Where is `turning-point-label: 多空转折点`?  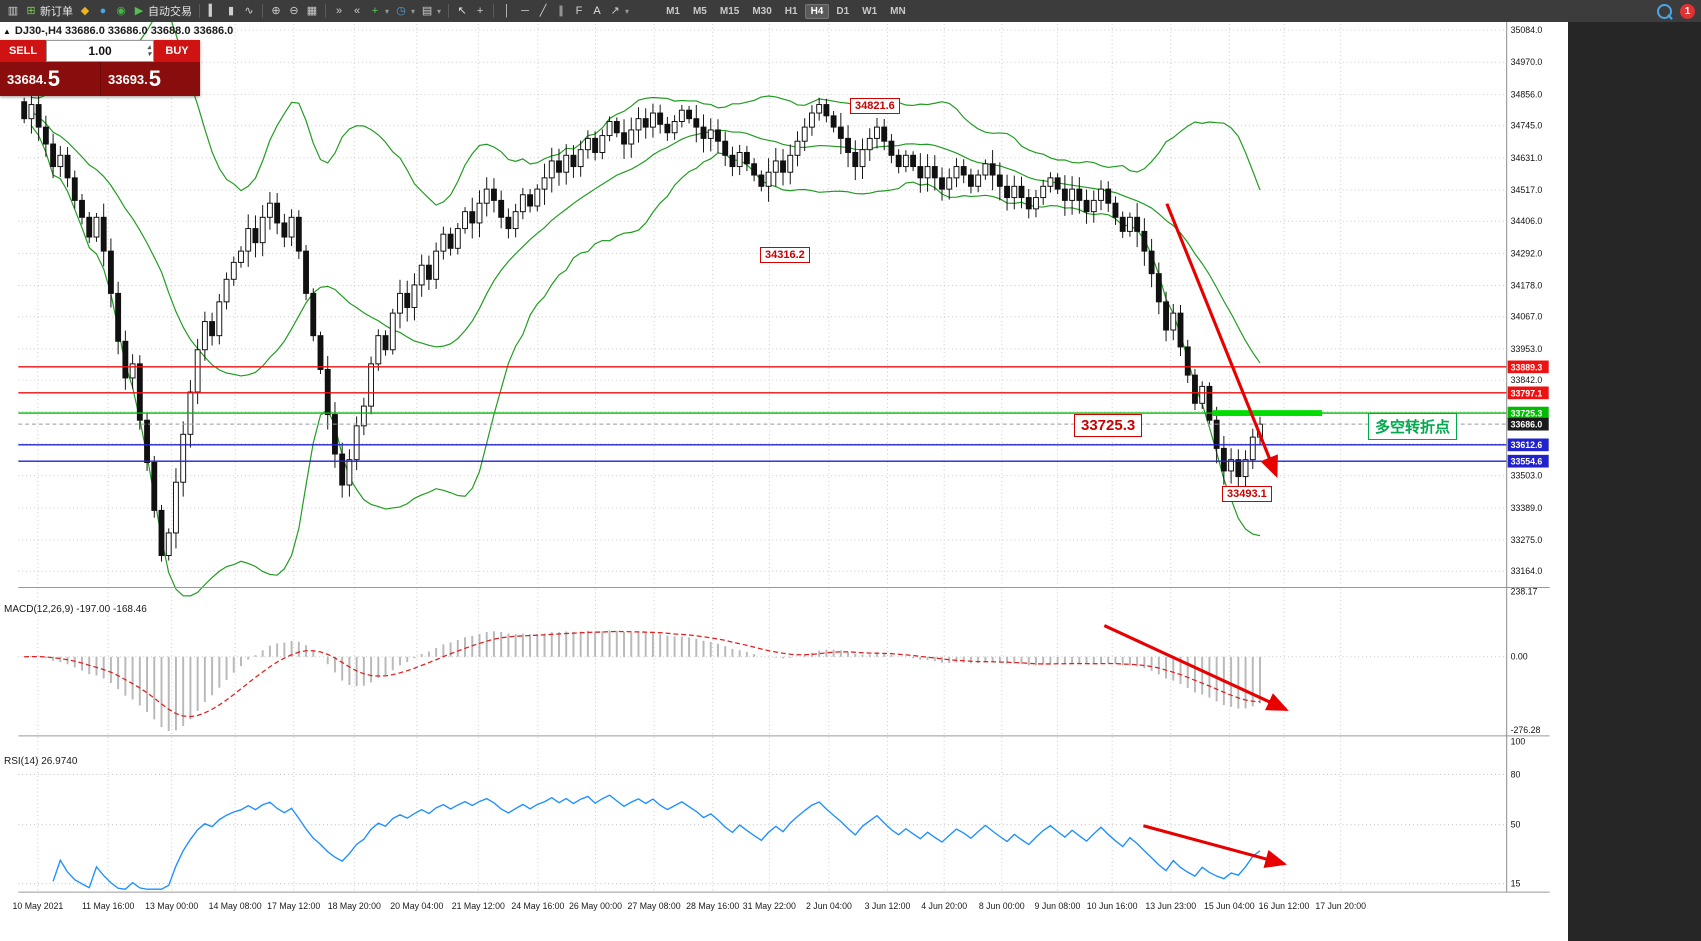
turning-point-label: 多空转折点 is located at coordinates (1413, 426).